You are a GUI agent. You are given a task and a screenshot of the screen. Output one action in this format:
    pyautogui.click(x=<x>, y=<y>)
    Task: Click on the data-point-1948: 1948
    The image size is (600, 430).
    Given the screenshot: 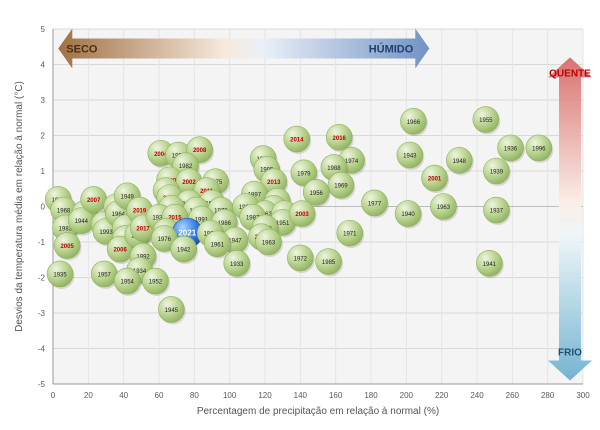 What is the action you would take?
    pyautogui.click(x=460, y=161)
    